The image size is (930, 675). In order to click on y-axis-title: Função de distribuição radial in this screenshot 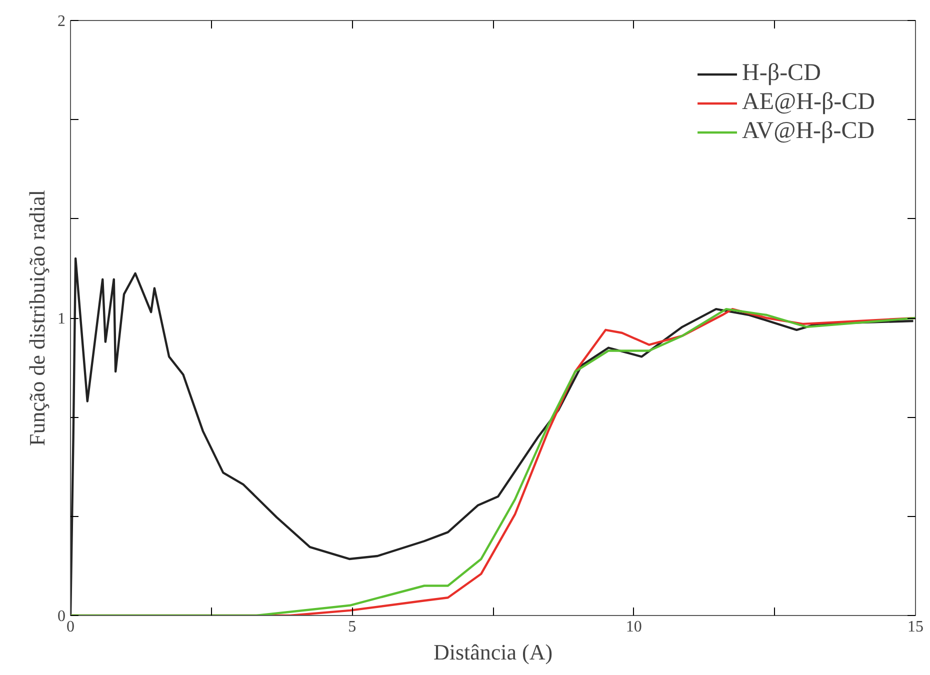, I will do `click(37, 318)`.